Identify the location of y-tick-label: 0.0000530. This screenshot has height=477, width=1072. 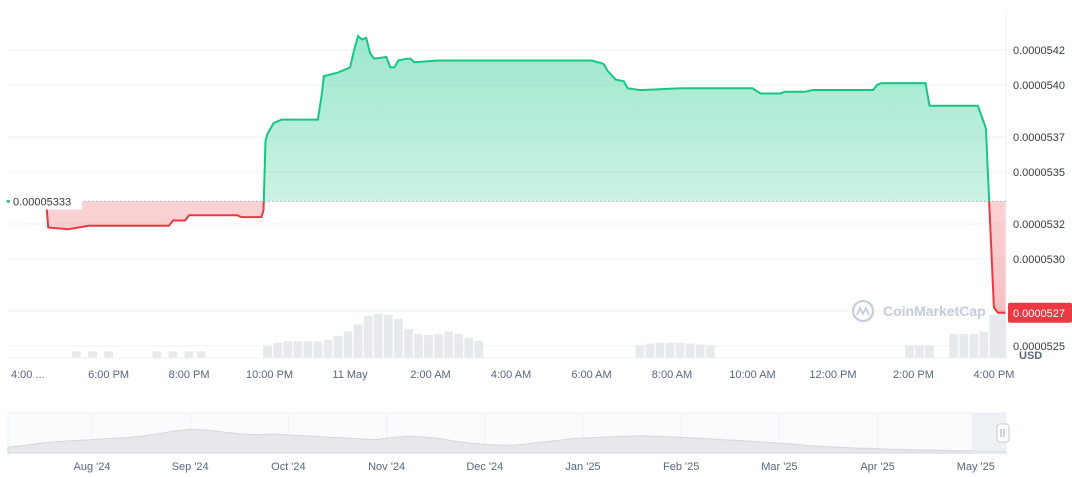
(1039, 260).